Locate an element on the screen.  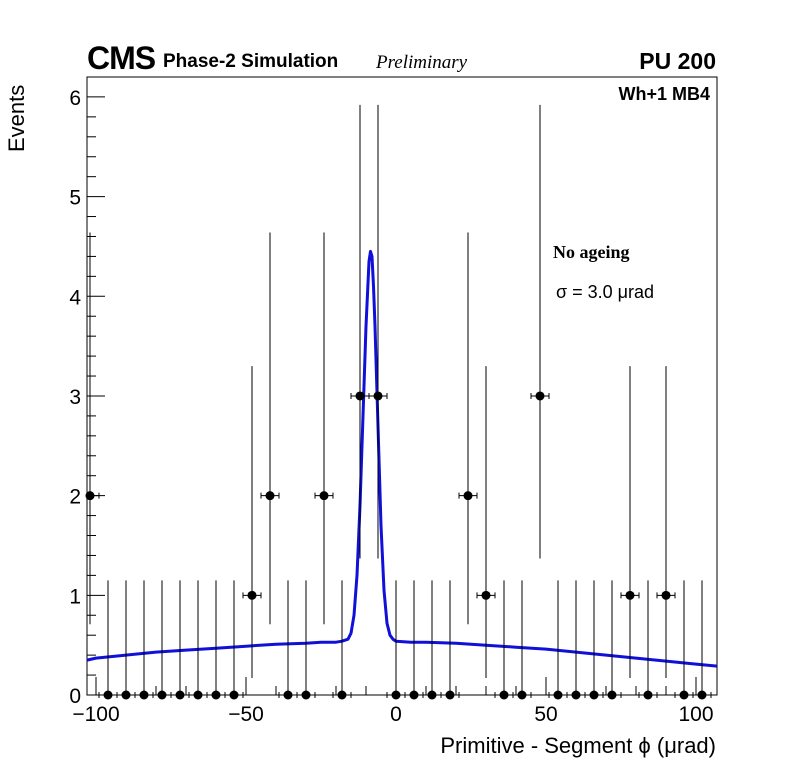
experiment-label: CMS is located at coordinates (121, 58).